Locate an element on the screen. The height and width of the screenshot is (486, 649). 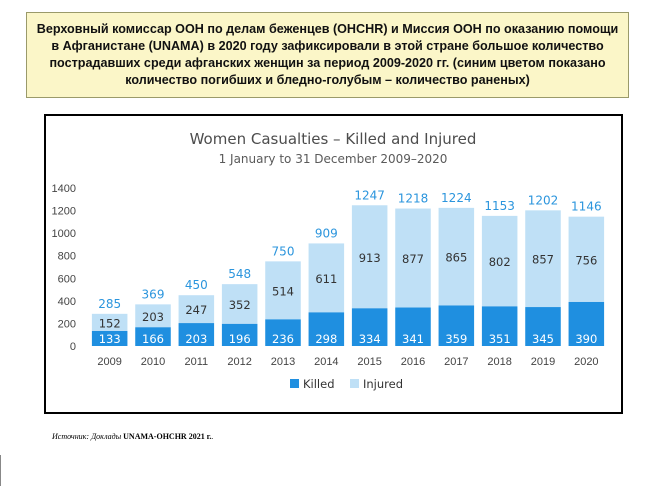
x-tick-label: 2013 is located at coordinates (283, 362).